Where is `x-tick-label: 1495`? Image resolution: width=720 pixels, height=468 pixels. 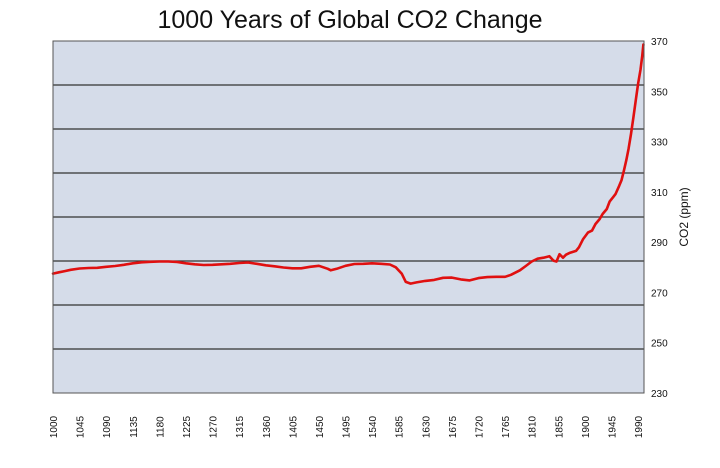
x-tick-label: 1495 is located at coordinates (347, 426).